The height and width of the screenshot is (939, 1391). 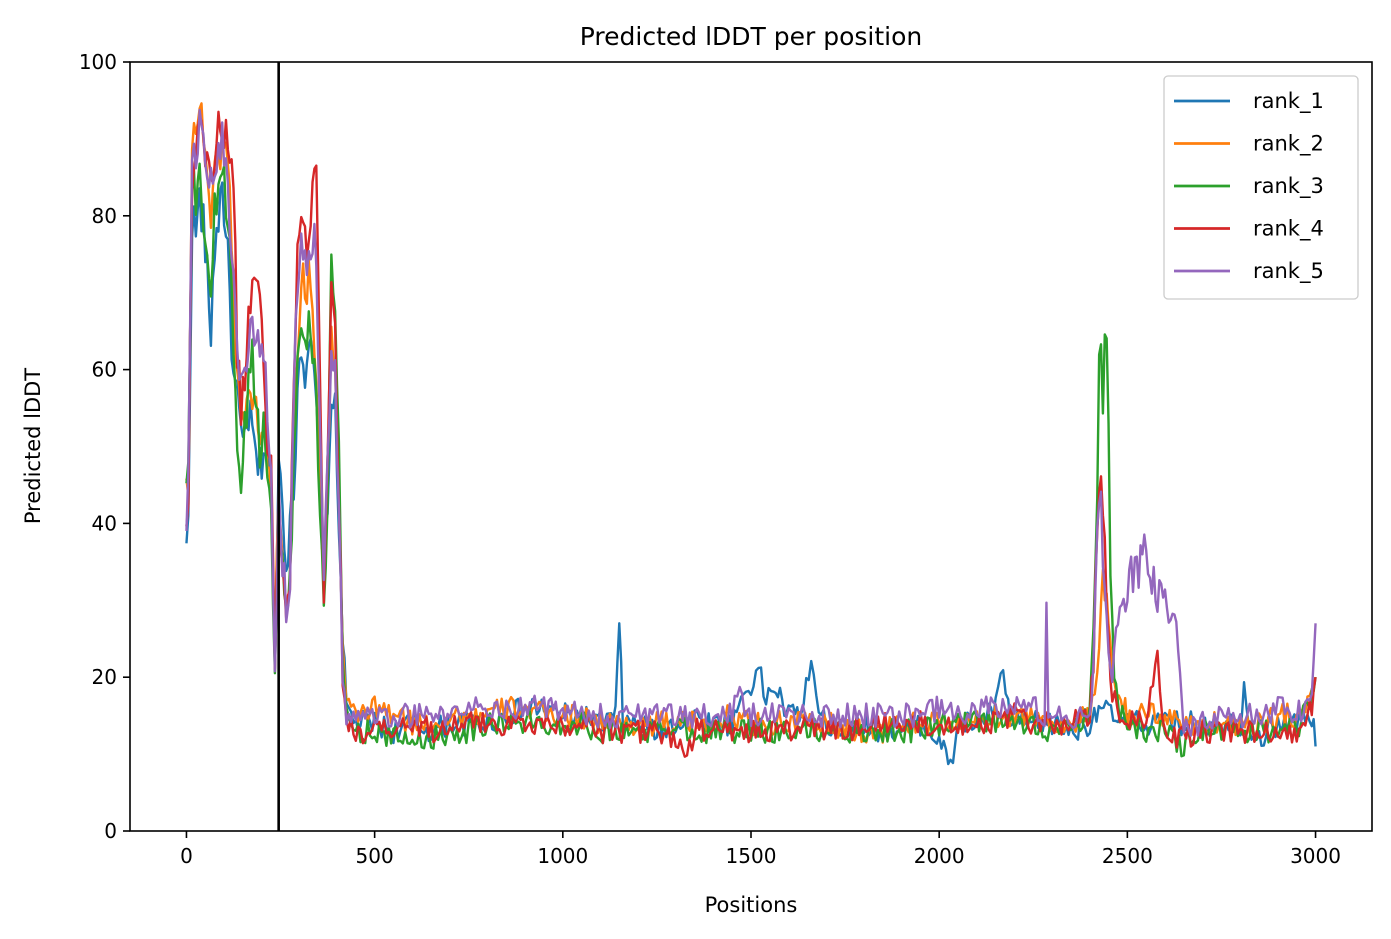 I want to click on legend-label-rank_1: rank_1, so click(x=1288, y=101).